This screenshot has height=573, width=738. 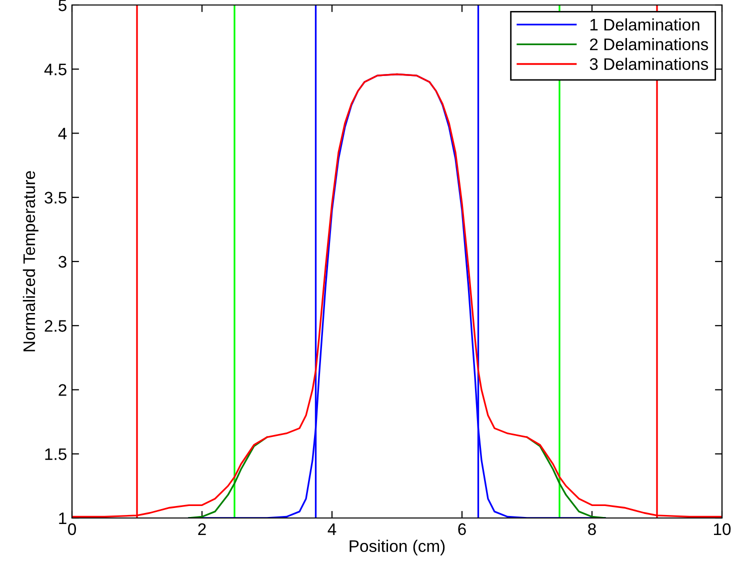 What do you see at coordinates (649, 44) in the screenshot?
I see `legend-label: 2 Delaminations` at bounding box center [649, 44].